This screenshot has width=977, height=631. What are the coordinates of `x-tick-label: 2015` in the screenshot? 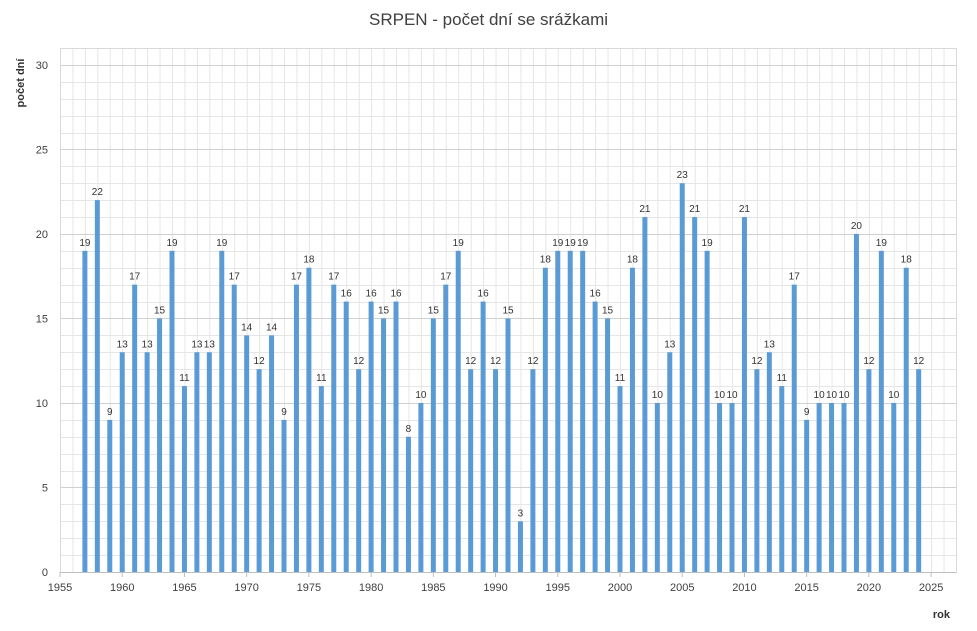 It's located at (806, 588).